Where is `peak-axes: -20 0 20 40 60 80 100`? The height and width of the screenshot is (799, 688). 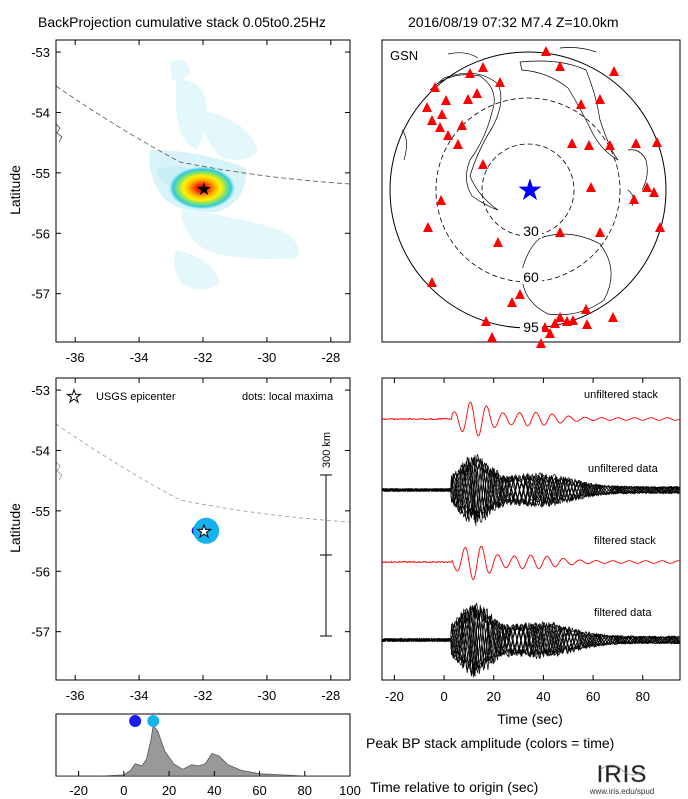
peak-axes: -20 0 20 40 60 80 100 is located at coordinates (215, 756).